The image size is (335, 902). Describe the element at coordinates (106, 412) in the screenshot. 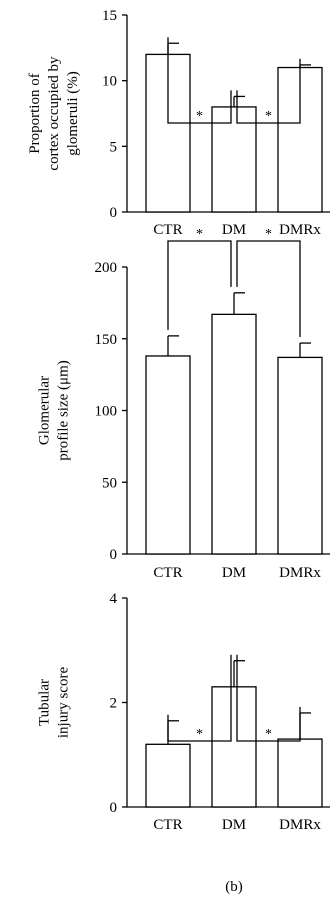

I see `y-tick-label: 100` at that location.